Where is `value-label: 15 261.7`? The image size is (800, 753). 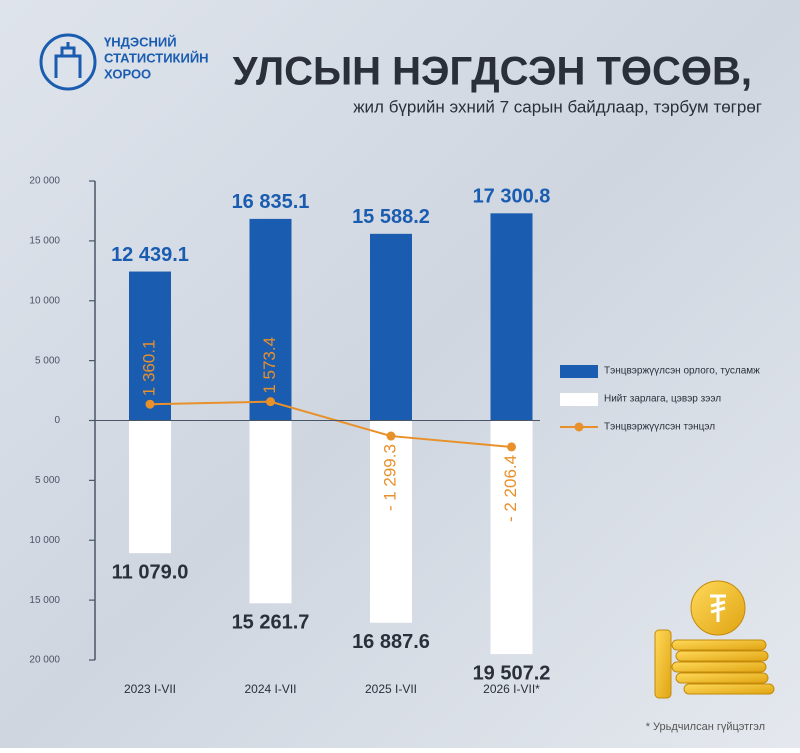
value-label: 15 261.7 is located at coordinates (271, 623).